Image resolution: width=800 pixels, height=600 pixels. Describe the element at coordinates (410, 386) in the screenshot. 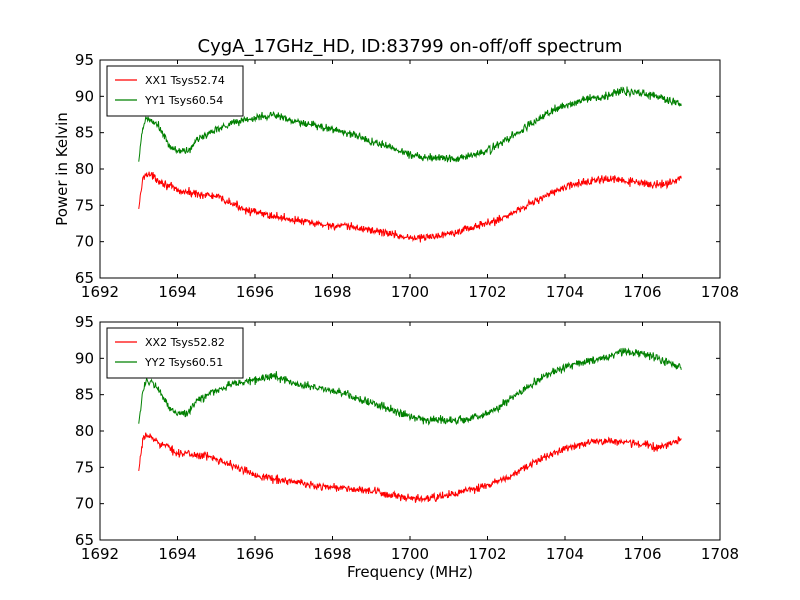

I see `series-line-yy2` at that location.